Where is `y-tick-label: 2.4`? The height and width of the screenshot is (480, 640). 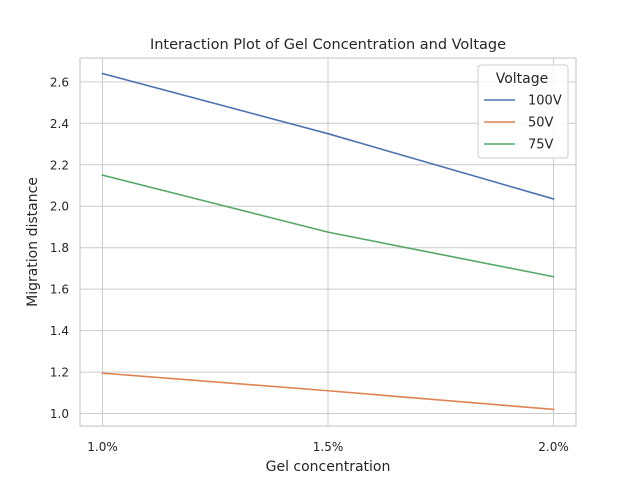
y-tick-label: 2.4 is located at coordinates (59, 124).